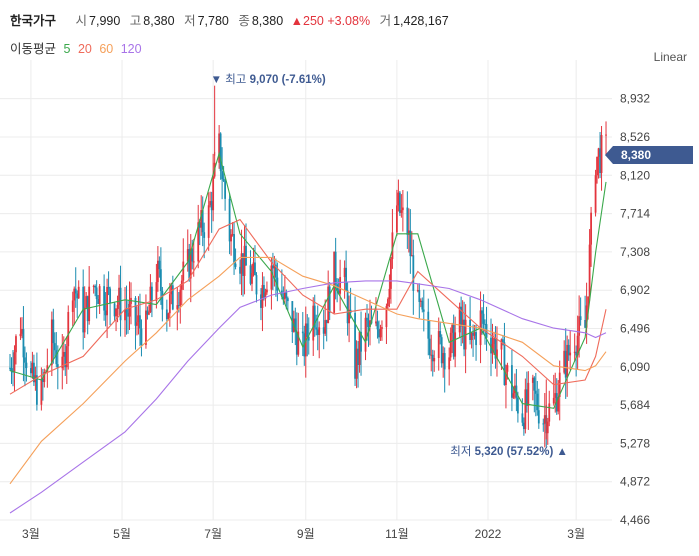 Image resolution: width=699 pixels, height=556 pixels. I want to click on ma-60-label: 60, so click(106, 49).